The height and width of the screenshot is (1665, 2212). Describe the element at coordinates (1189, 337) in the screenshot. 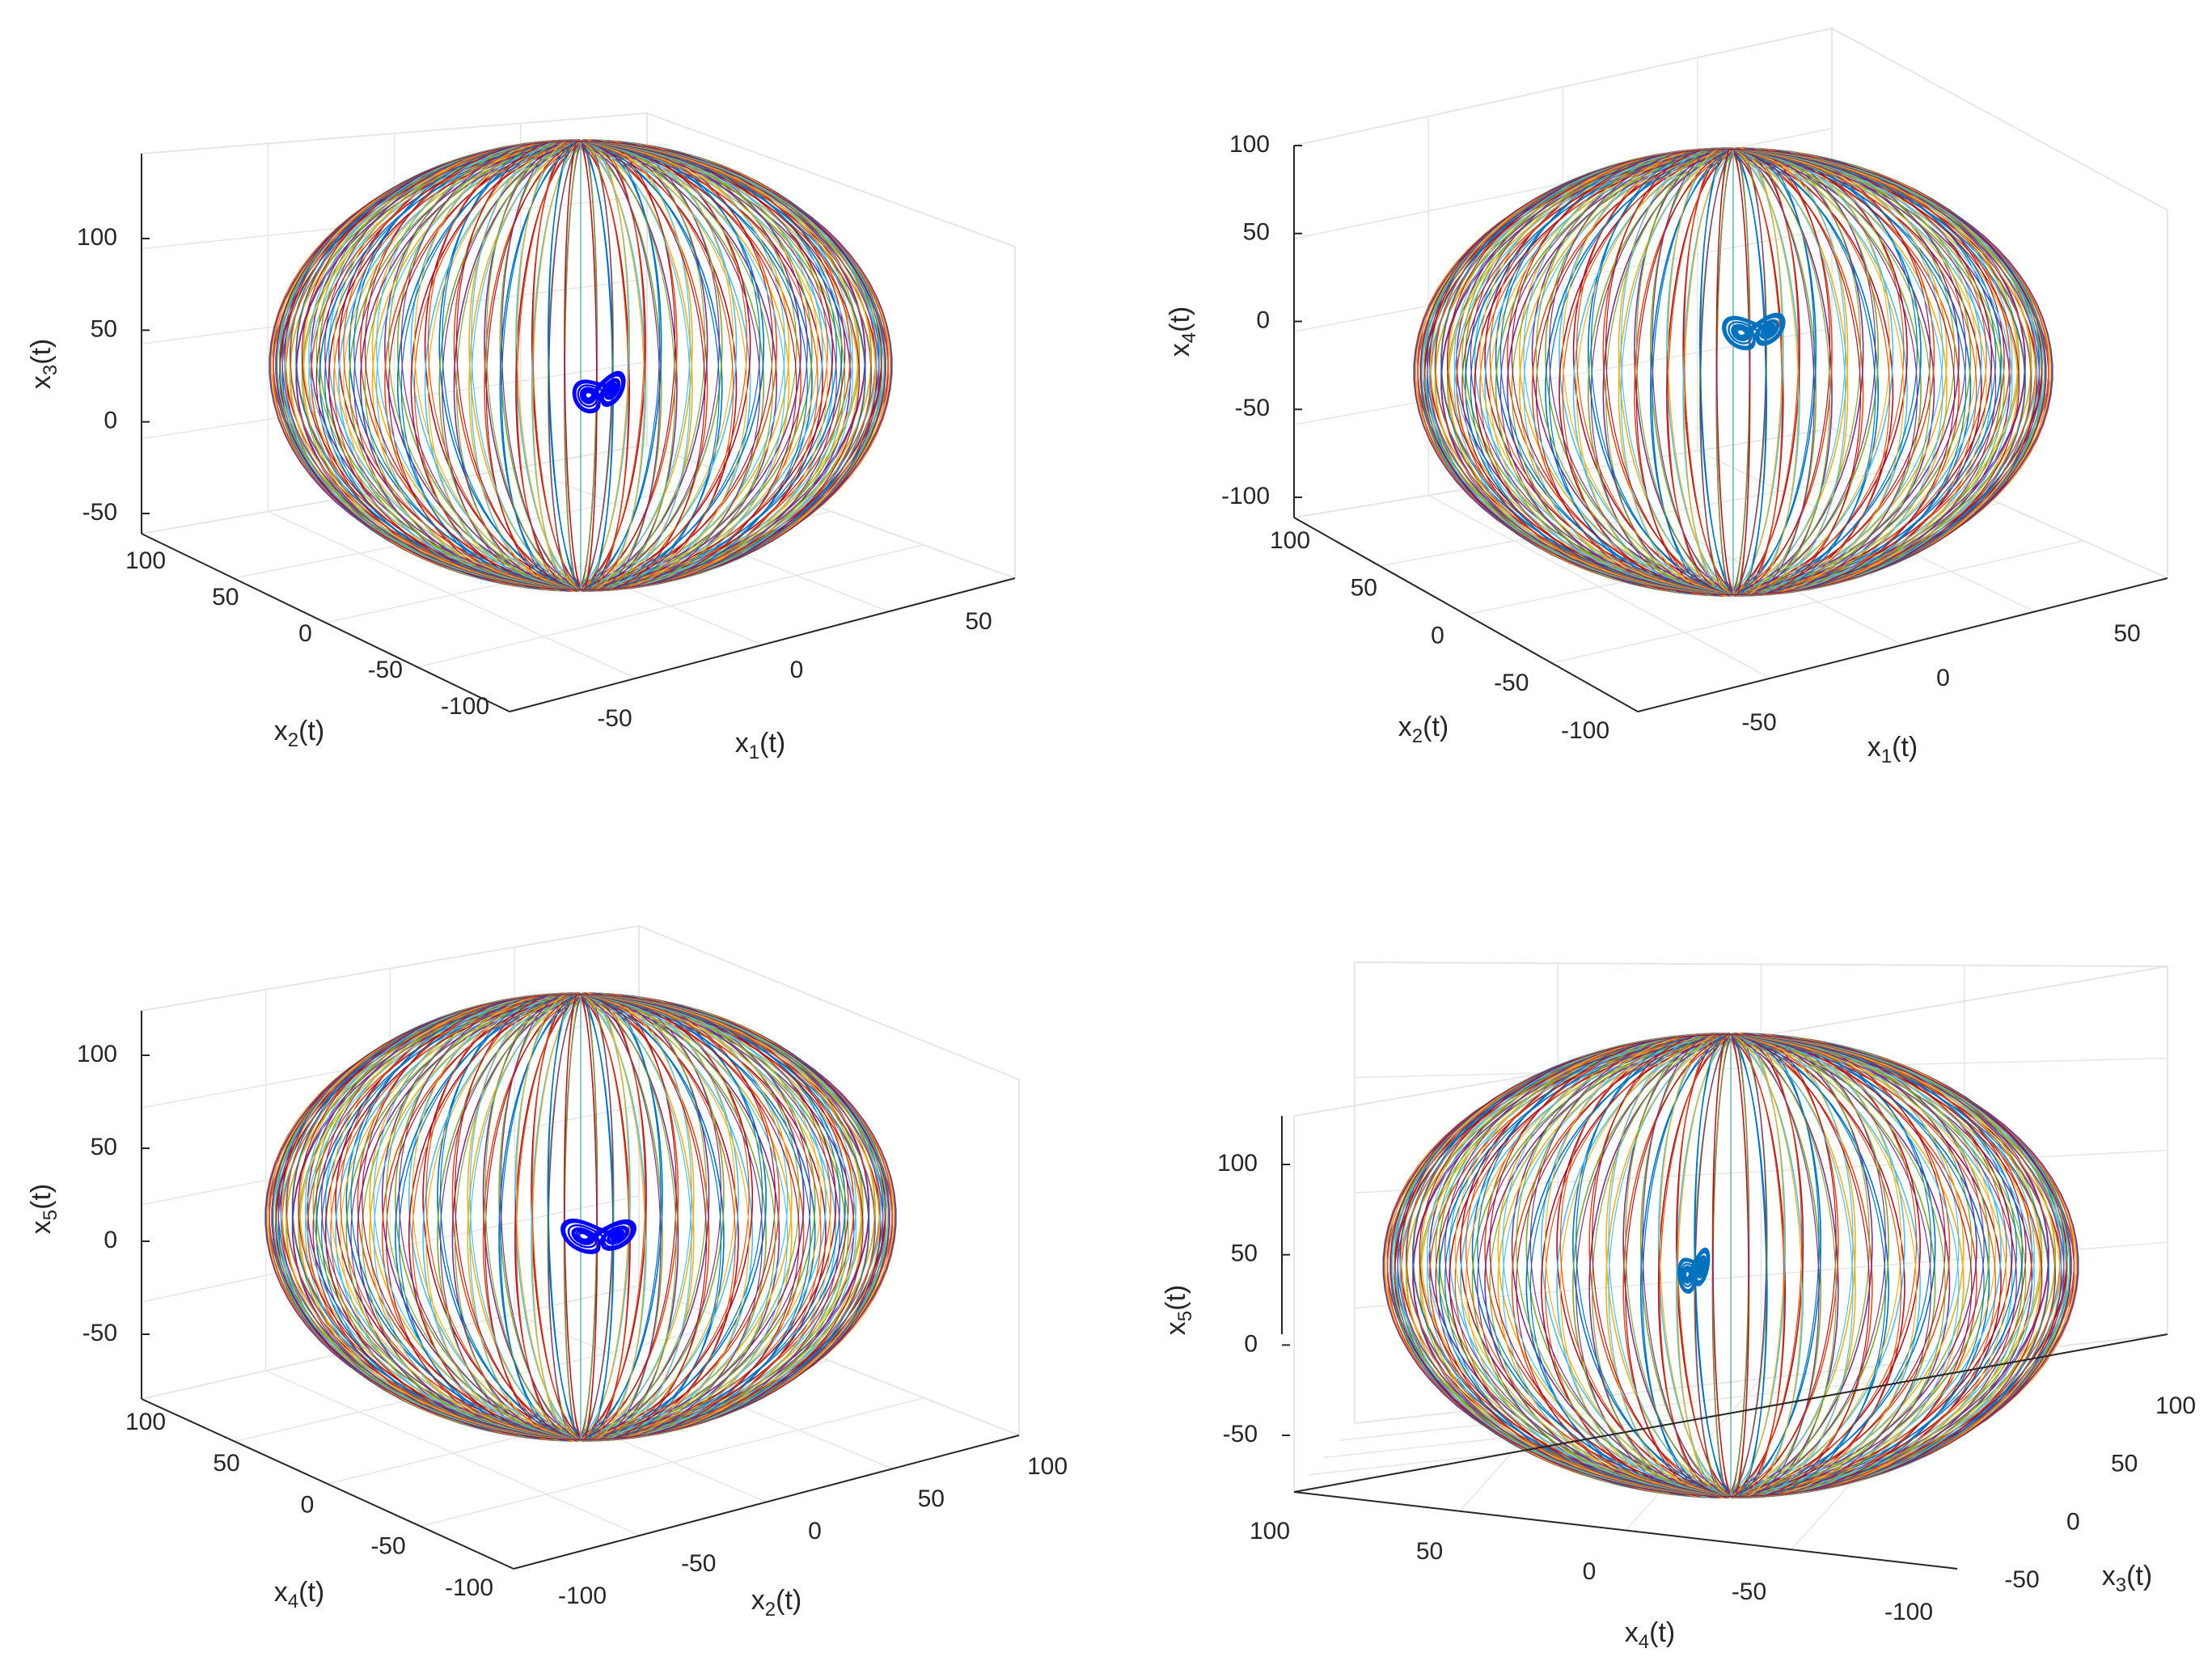

I see `z-axis-label-sub: 4` at that location.